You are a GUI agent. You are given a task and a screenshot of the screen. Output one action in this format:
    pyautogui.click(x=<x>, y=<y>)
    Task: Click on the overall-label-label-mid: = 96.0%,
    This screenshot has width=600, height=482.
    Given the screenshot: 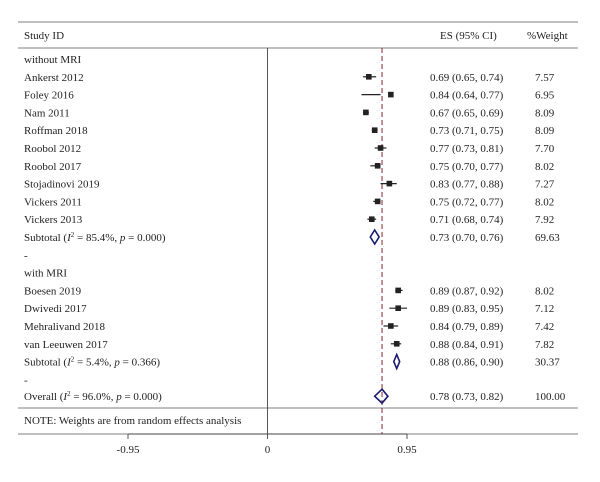 What is the action you would take?
    pyautogui.click(x=94, y=397)
    